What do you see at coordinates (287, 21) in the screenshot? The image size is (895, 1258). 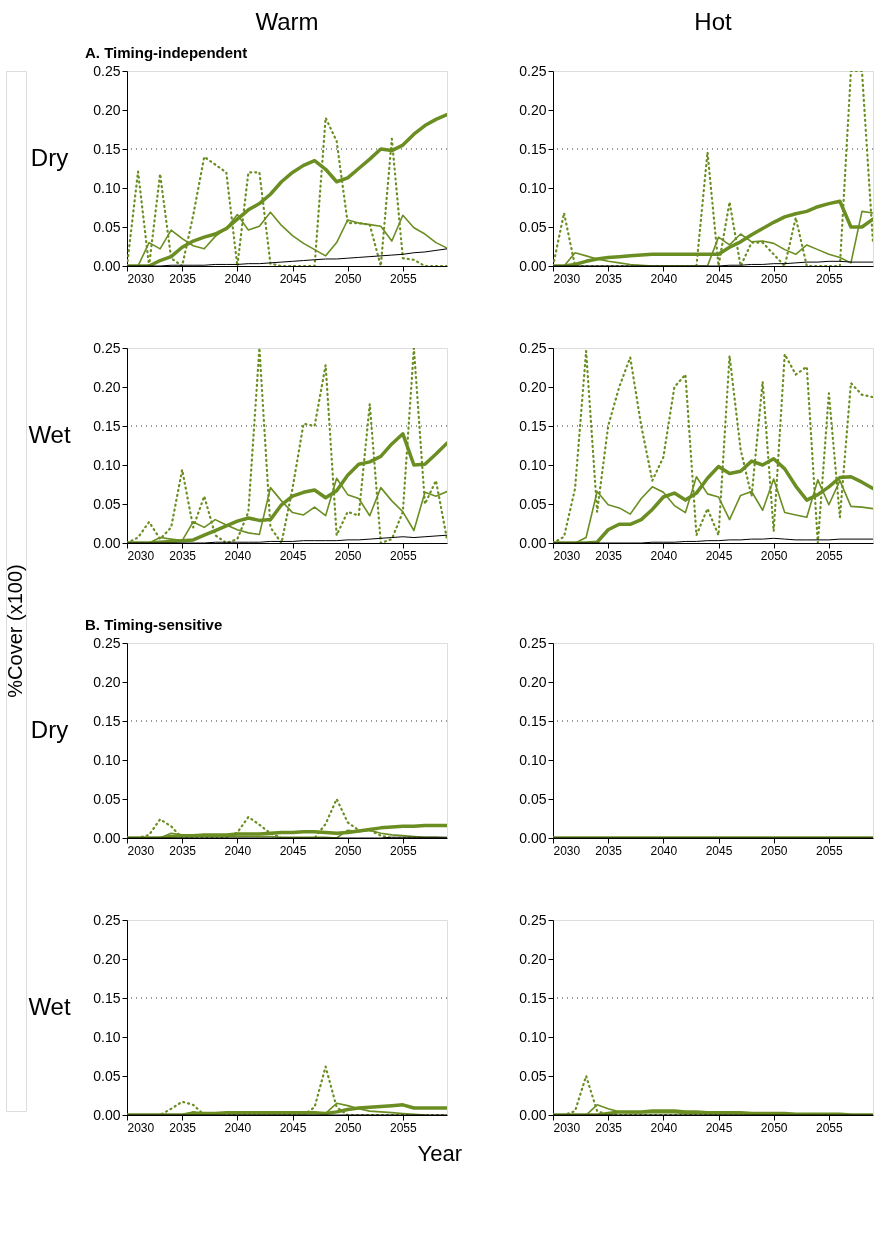 I see `chart-title: Warm` at bounding box center [287, 21].